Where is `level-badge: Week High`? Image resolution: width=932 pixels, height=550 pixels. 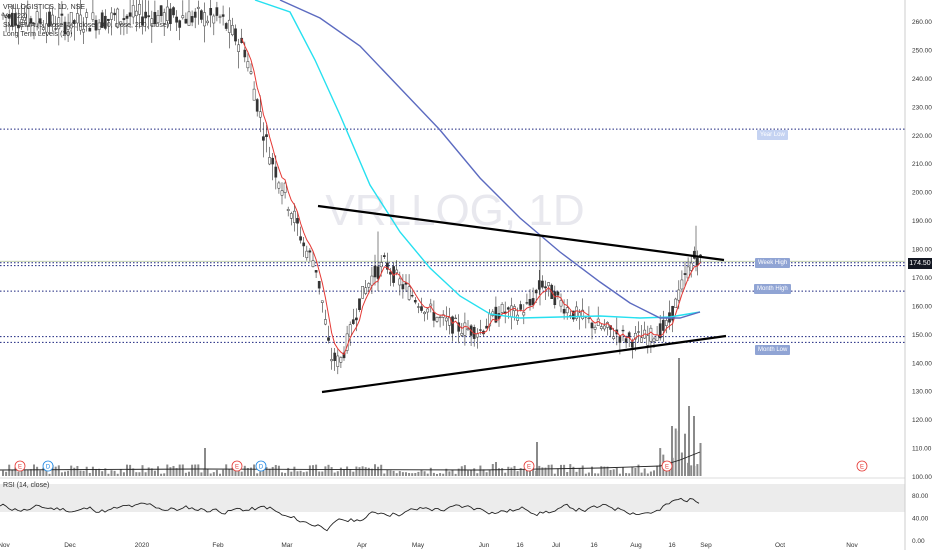
level-badge: Week High is located at coordinates (773, 263).